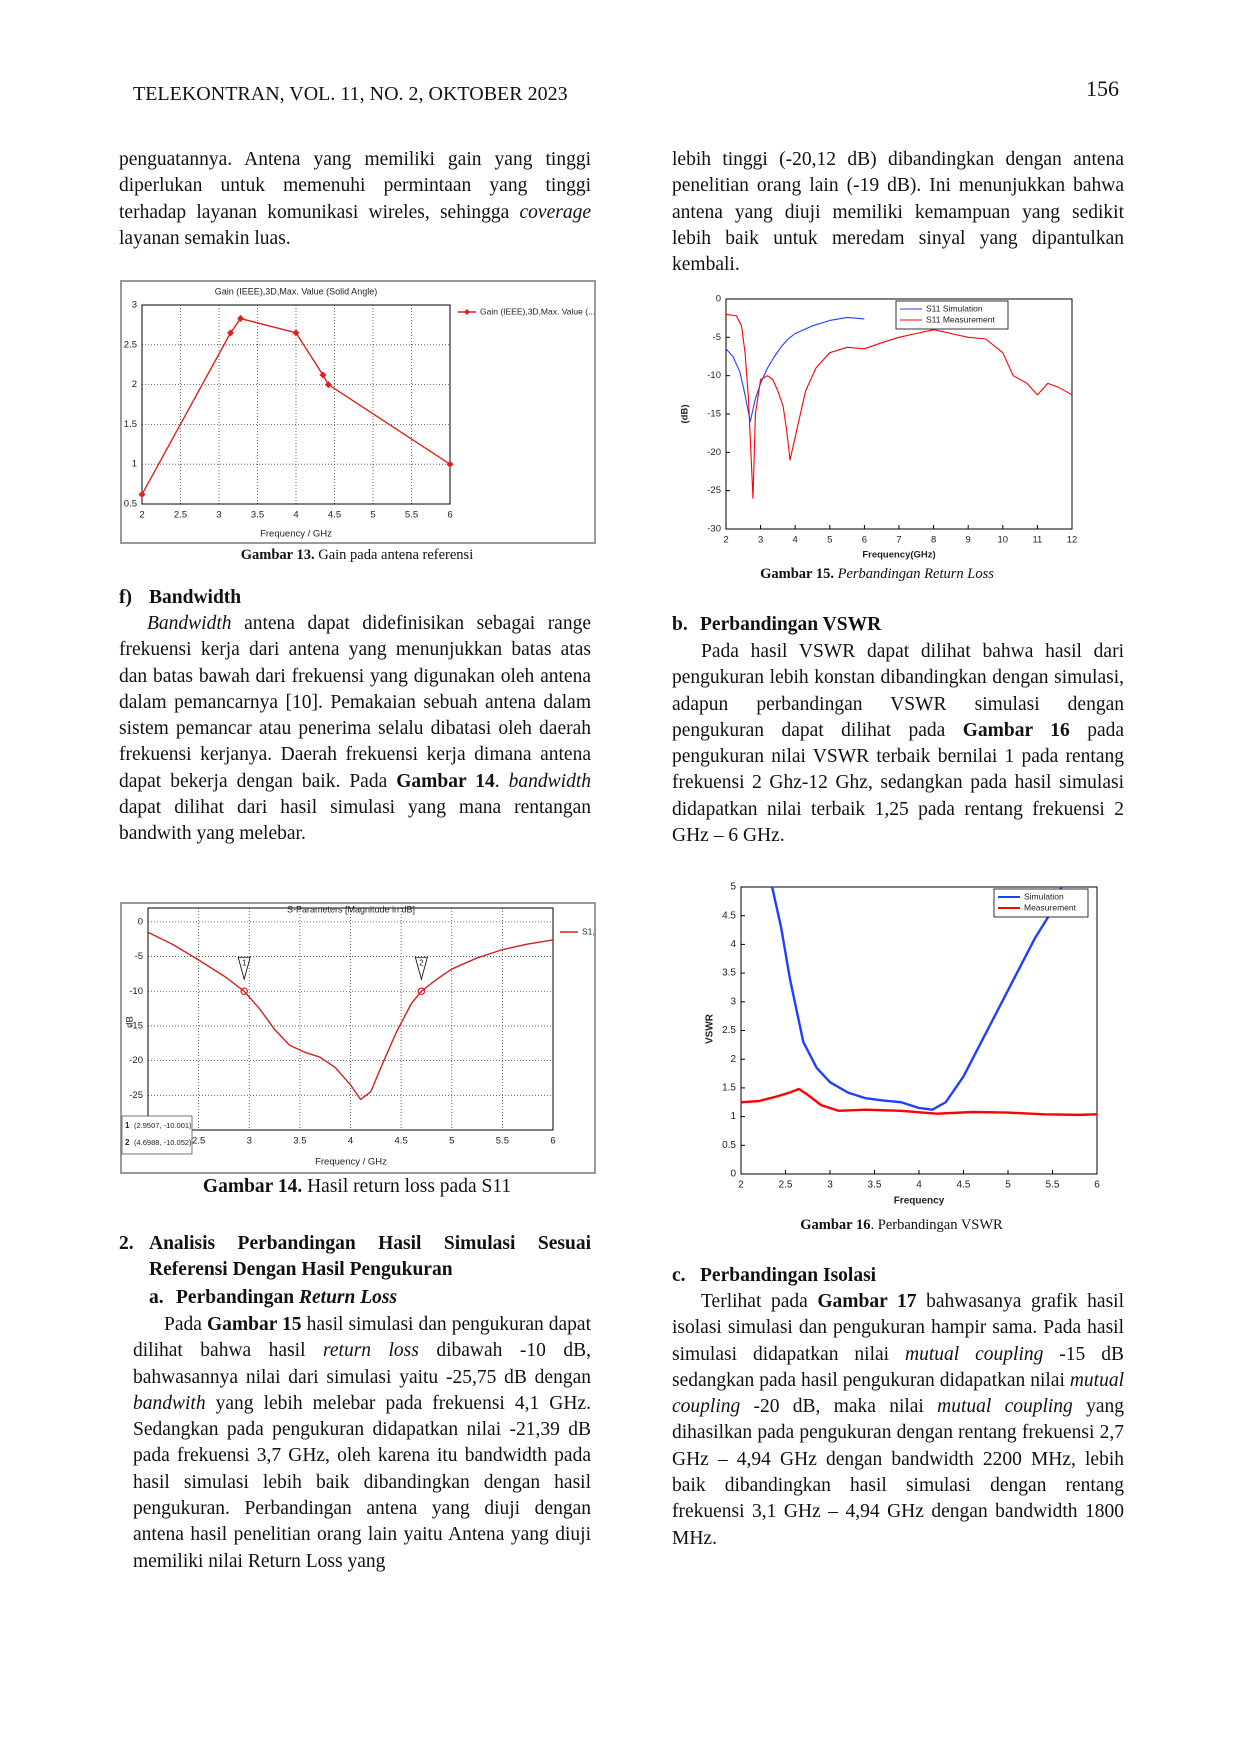 Image resolution: width=1240 pixels, height=1754 pixels. What do you see at coordinates (357, 1187) in the screenshot?
I see `figure-caption: Gambar 14. Hasil return loss pada S11` at bounding box center [357, 1187].